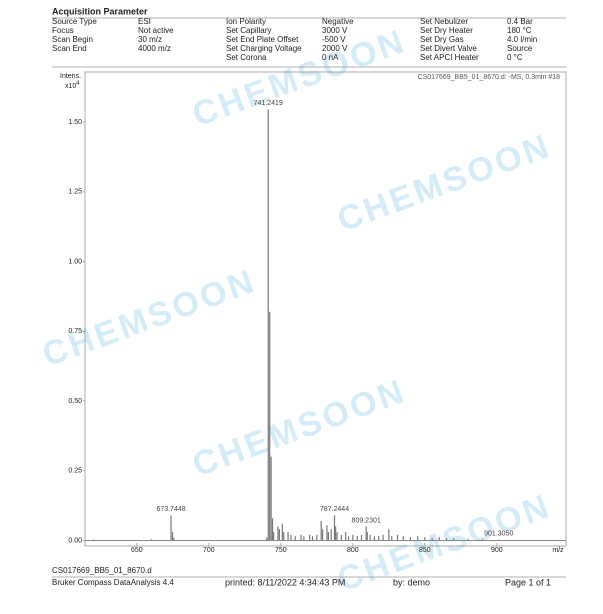 The height and width of the screenshot is (614, 603). Describe the element at coordinates (366, 520) in the screenshot. I see `peak-label: 809.2301` at that location.